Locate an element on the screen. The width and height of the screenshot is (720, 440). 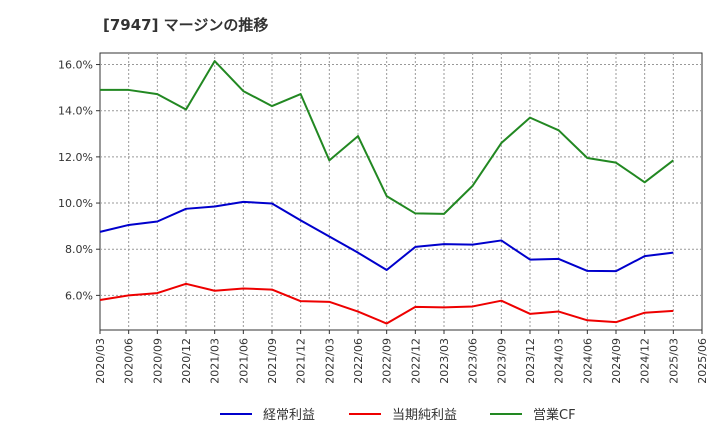
x-tick-label: 2024/09 is located at coordinates (616, 361).